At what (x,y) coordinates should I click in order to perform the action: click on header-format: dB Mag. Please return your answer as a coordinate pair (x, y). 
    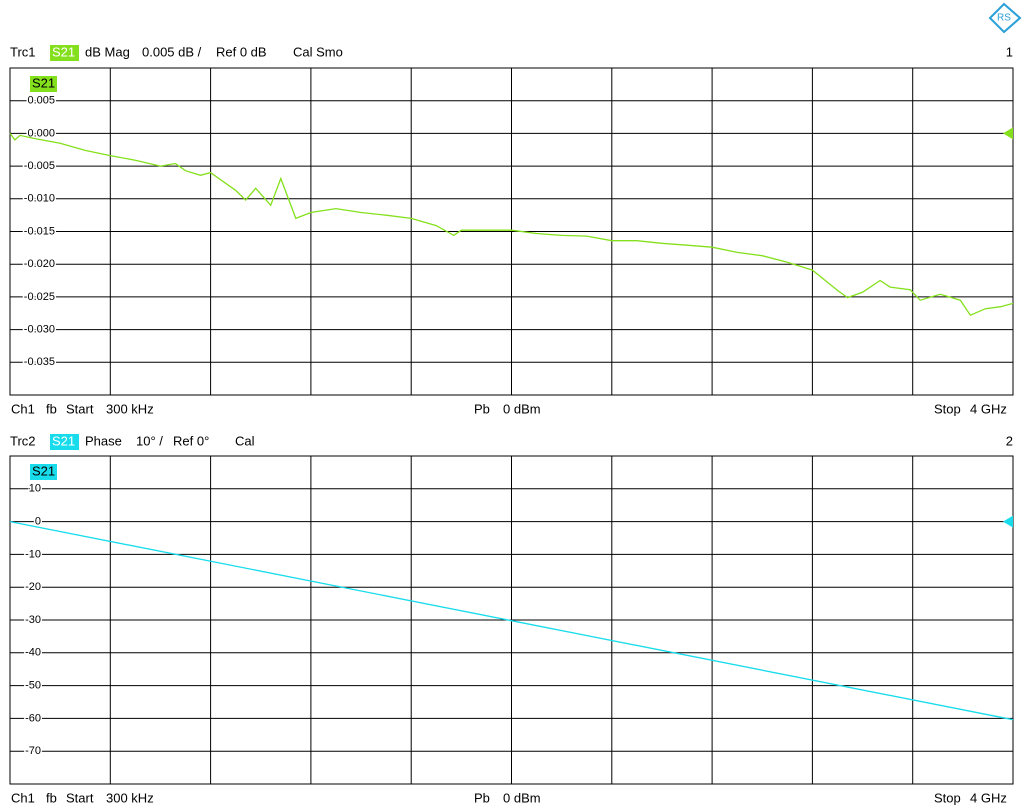
    Looking at the image, I should click on (107, 51).